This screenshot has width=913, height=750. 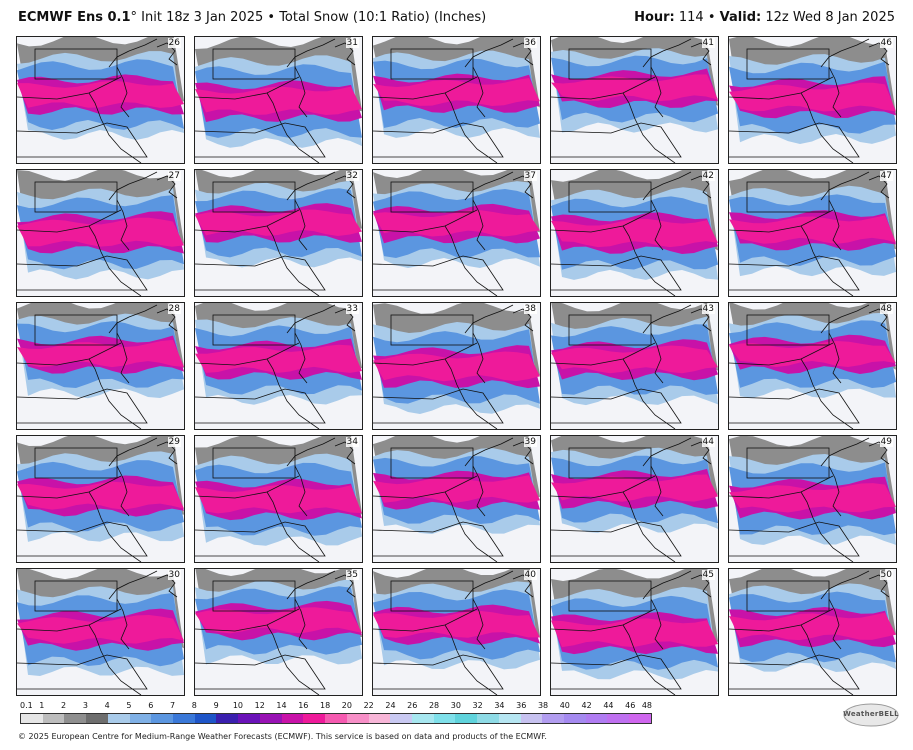 I want to click on member-panel: 35, so click(x=278, y=632).